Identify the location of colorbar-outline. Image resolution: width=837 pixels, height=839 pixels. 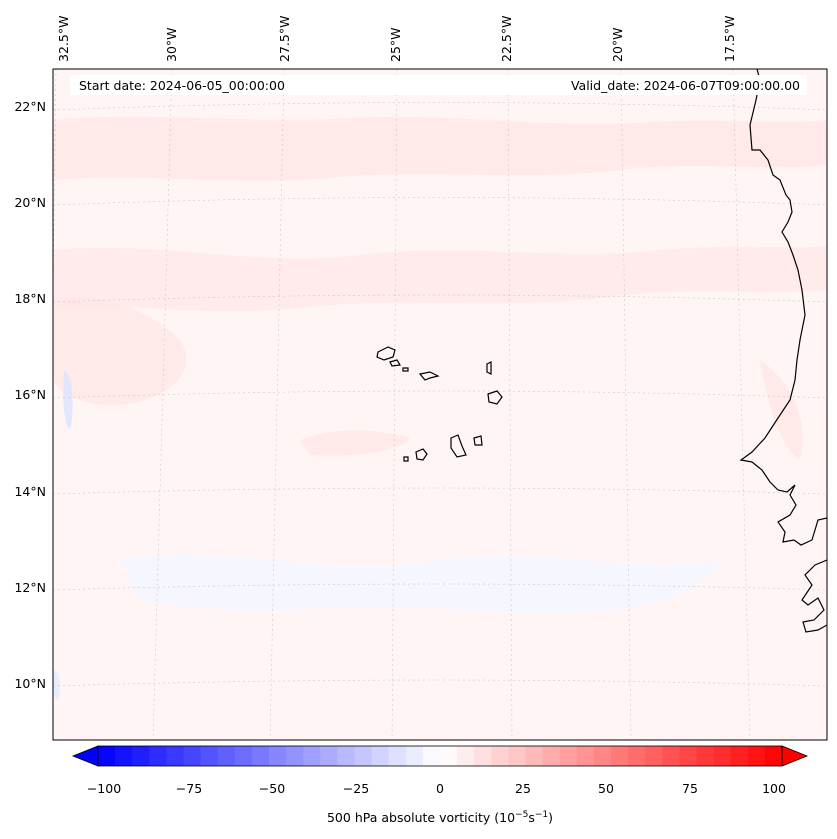
(440, 756).